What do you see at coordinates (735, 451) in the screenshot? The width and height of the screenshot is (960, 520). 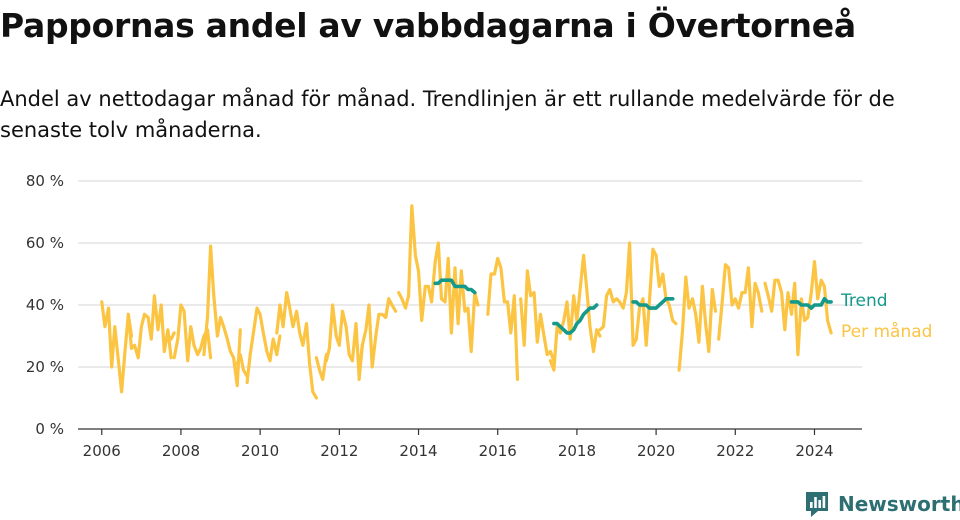 I see `x-tick-label: 2022` at bounding box center [735, 451].